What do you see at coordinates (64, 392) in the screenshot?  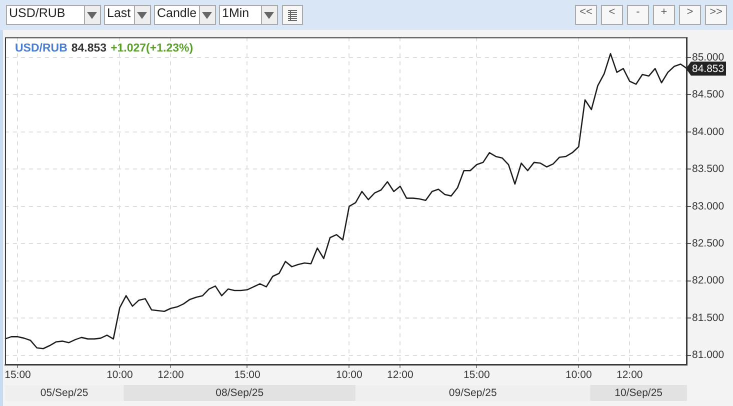 I see `text: 05/Sep/25` at bounding box center [64, 392].